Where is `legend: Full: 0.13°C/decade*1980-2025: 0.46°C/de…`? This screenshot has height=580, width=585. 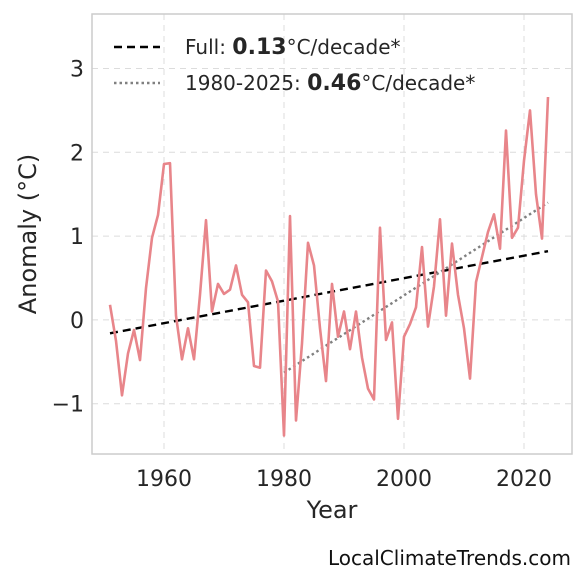 legend: Full: 0.13°C/decade*1980-2025: 0.46°C/de… is located at coordinates (294, 65).